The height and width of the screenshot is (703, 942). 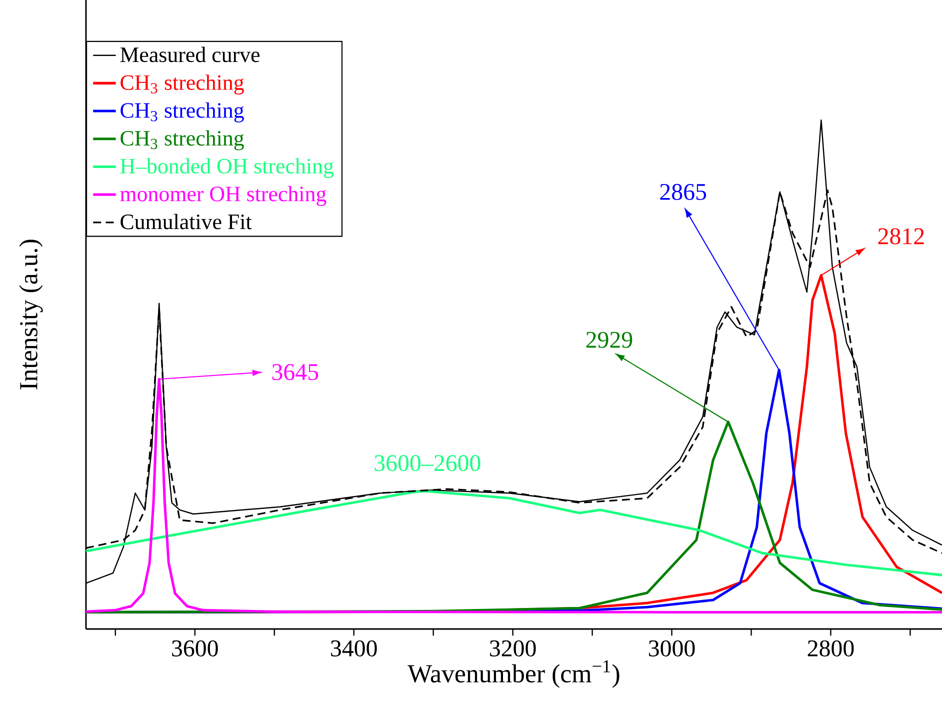 What do you see at coordinates (683, 192) in the screenshot?
I see `annotation: 2865` at bounding box center [683, 192].